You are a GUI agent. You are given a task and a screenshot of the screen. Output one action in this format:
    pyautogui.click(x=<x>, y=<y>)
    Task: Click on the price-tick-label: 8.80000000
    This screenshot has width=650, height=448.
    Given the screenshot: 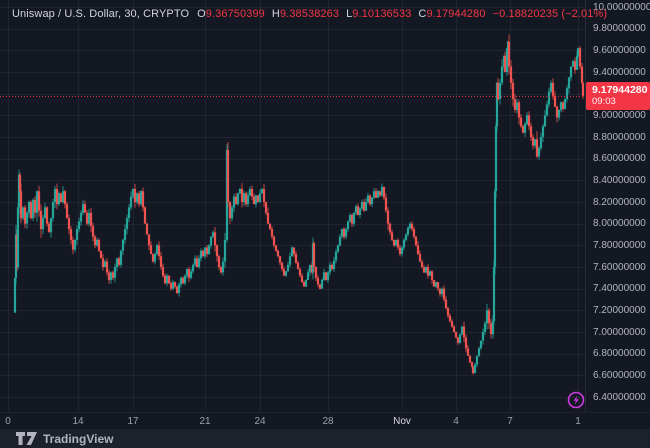 What is the action you would take?
    pyautogui.click(x=619, y=137)
    